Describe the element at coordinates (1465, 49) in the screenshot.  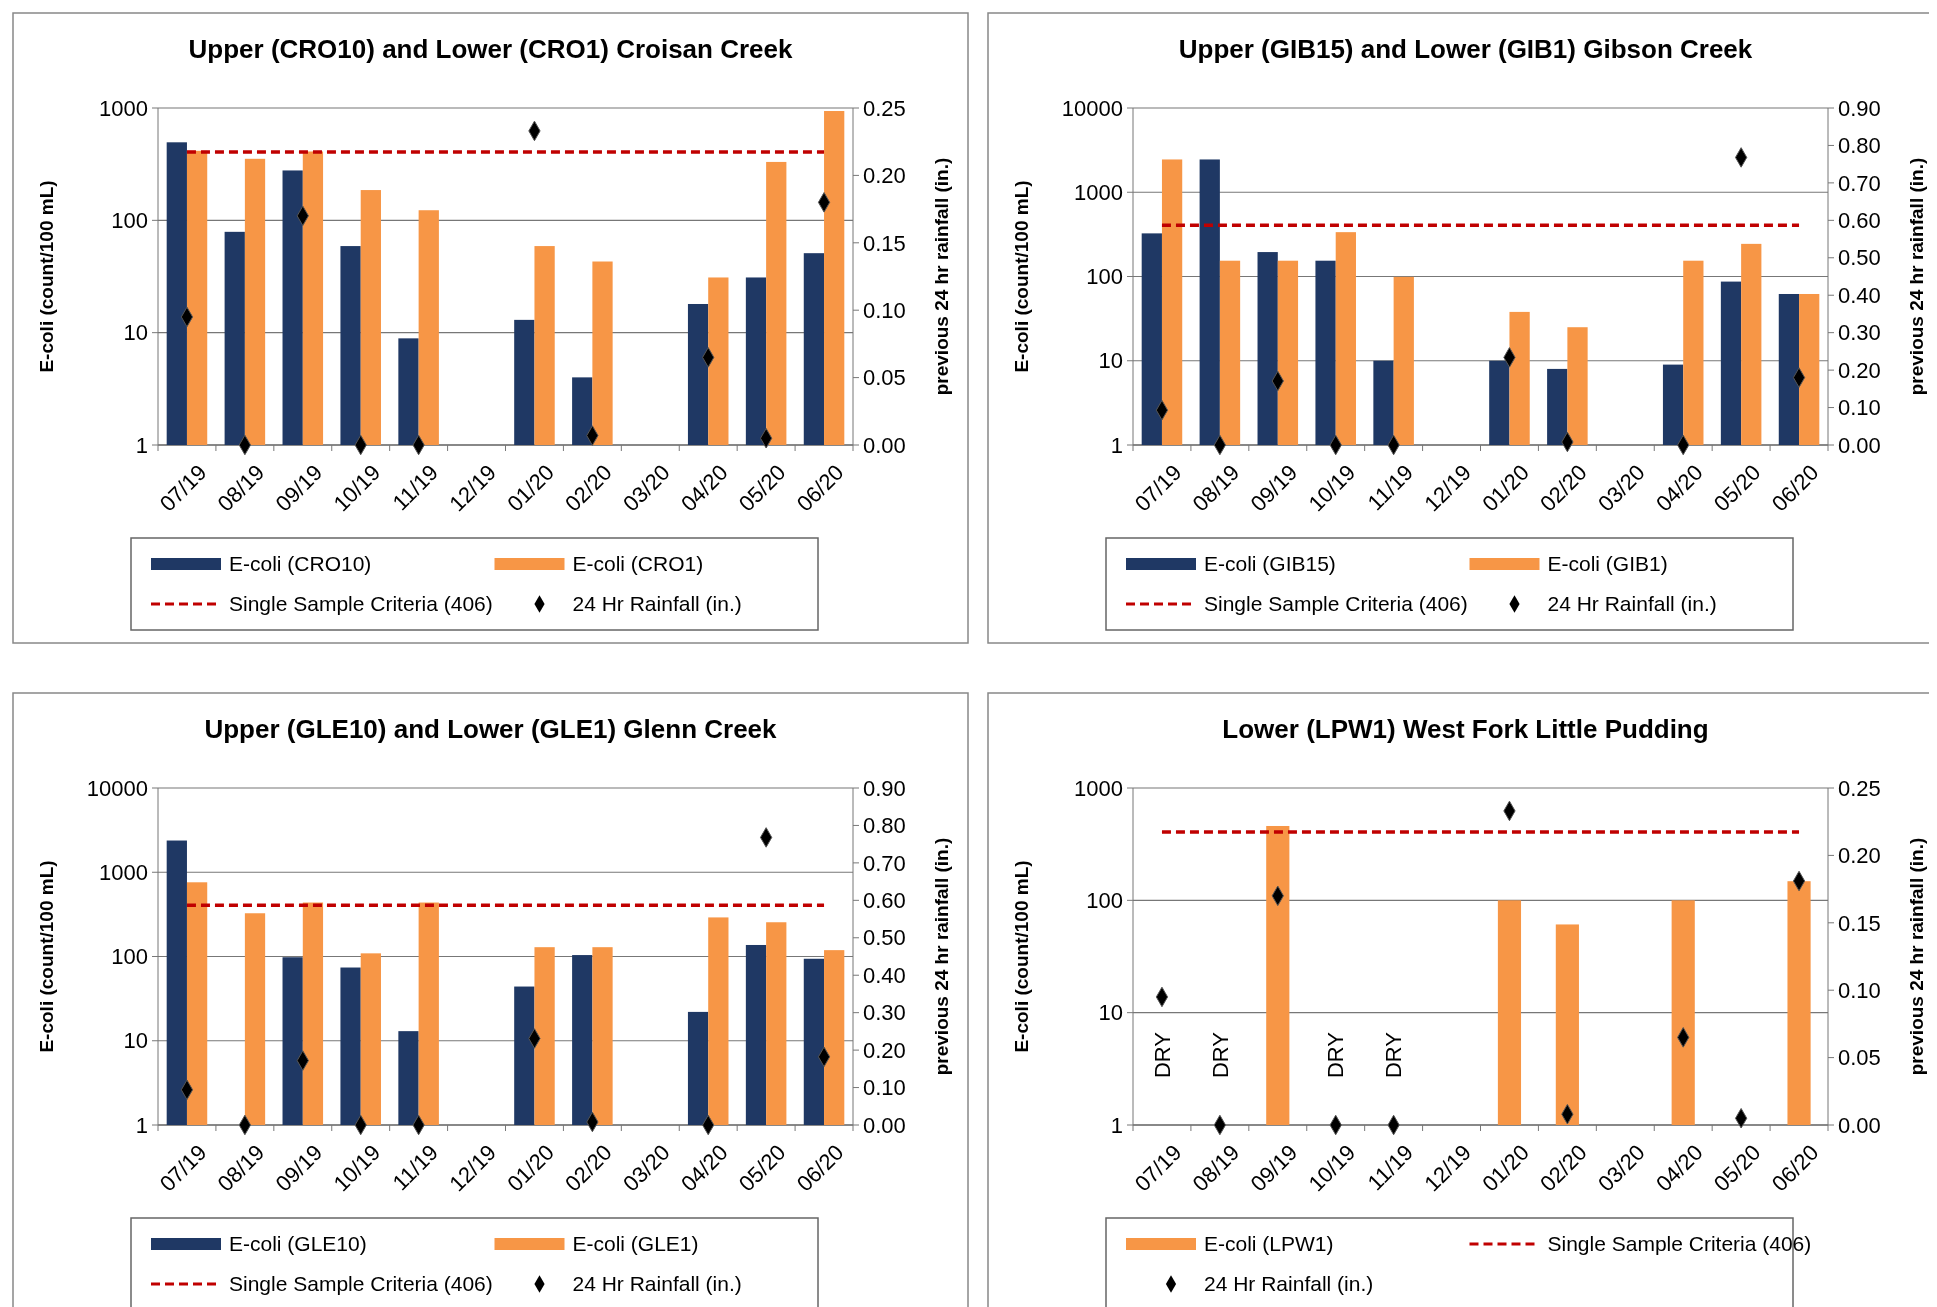
I see `chart-title: Upper (GIB15) and Lower (GIB1) Gibson Creek` at that location.